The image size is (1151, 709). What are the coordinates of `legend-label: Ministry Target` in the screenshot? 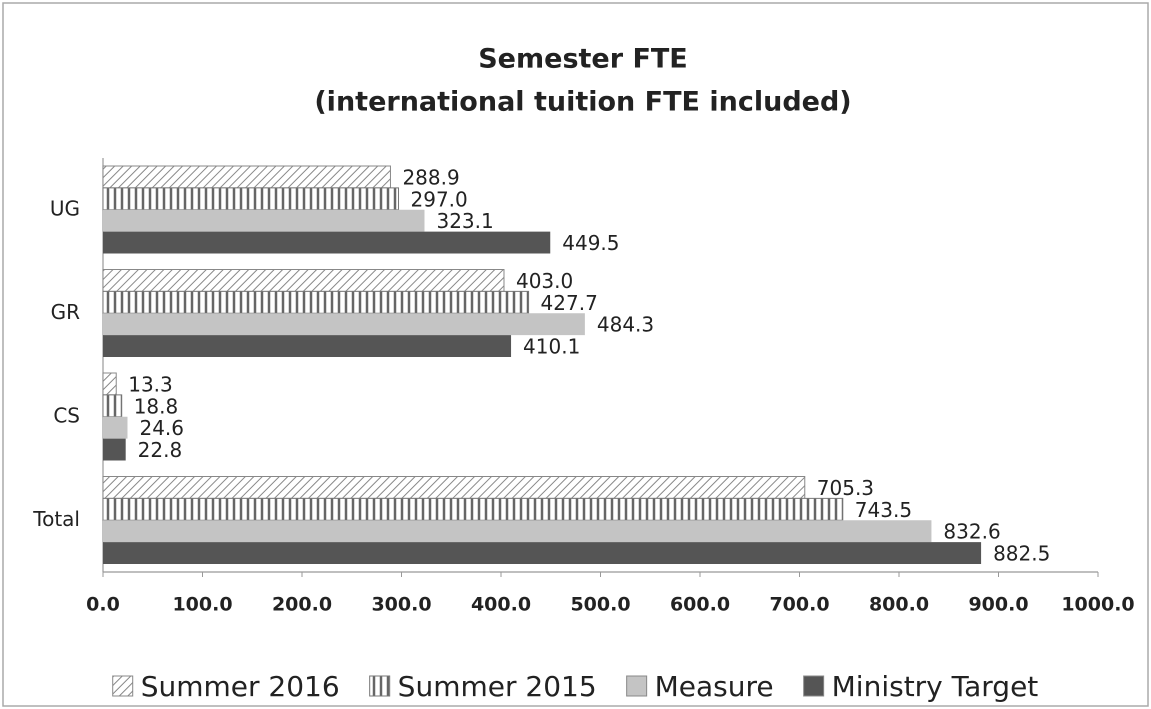 It's located at (935, 686).